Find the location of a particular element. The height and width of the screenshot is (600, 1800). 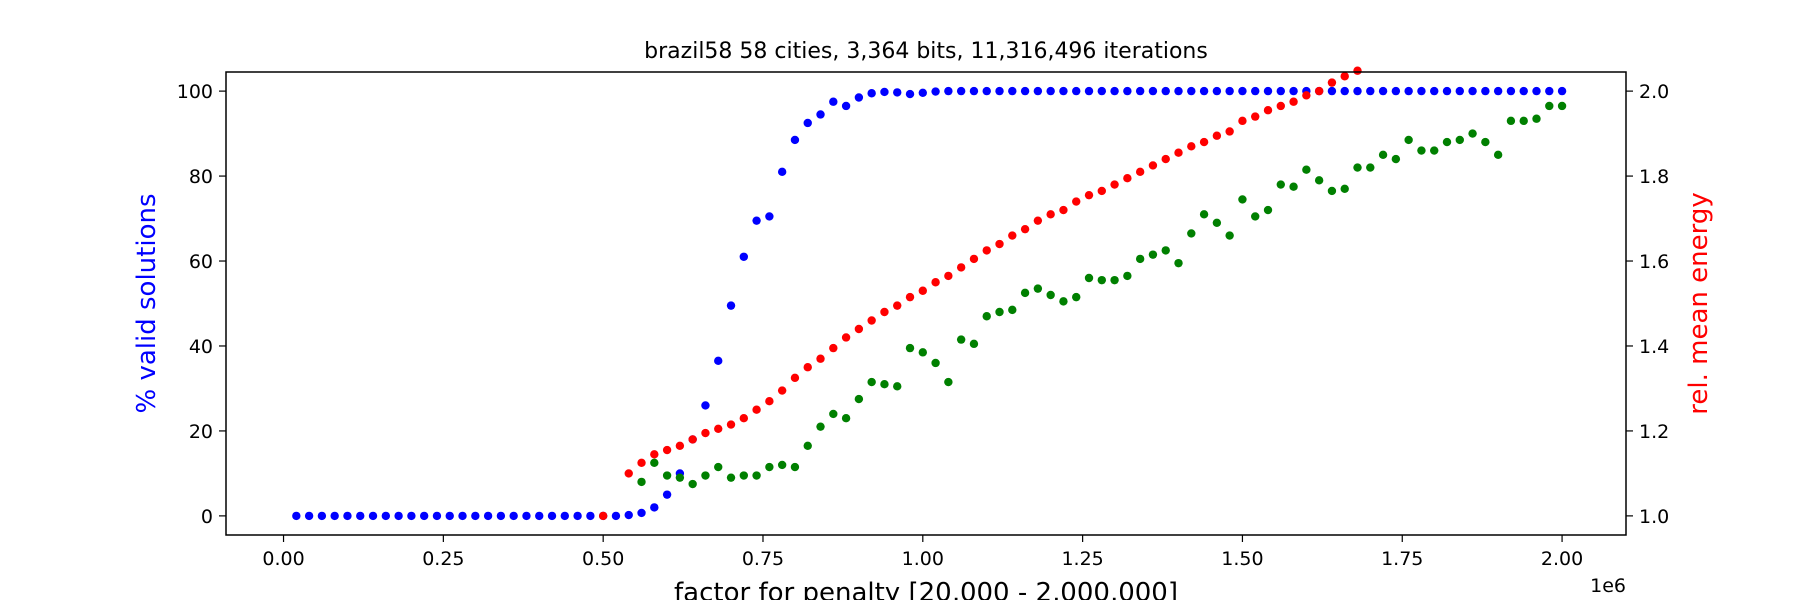

right-tick-label: 1.4 is located at coordinates (1654, 347).